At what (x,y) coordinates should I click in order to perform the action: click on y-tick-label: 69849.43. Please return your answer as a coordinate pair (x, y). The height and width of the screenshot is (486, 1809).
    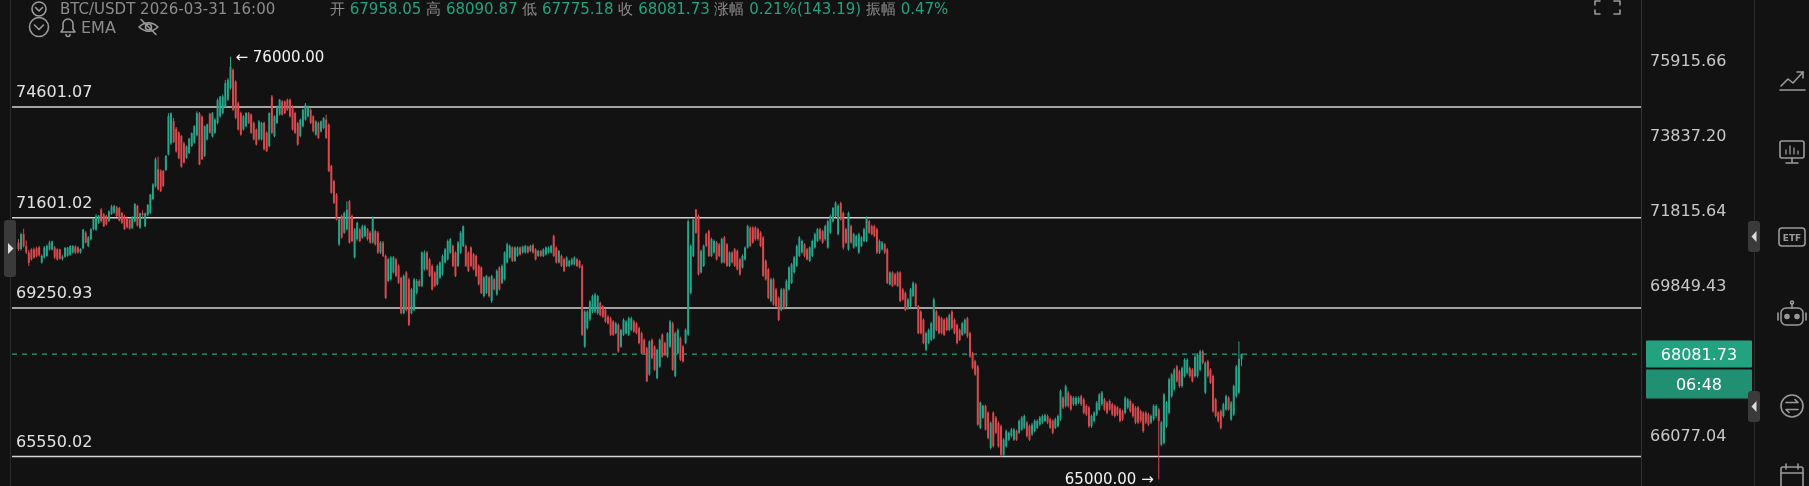
    Looking at the image, I should click on (1688, 285).